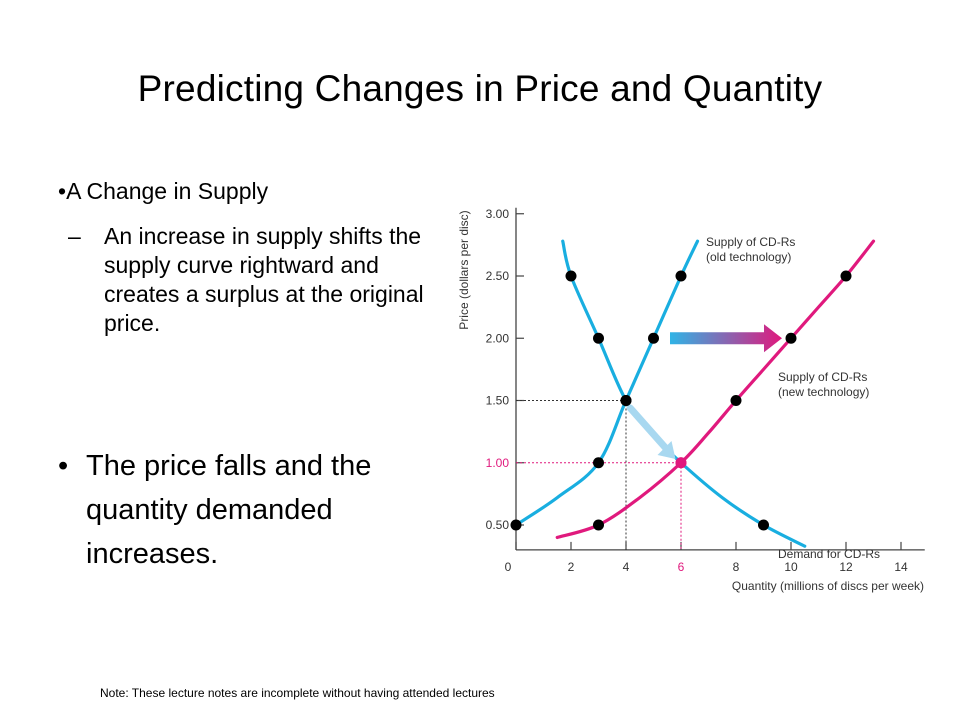  Describe the element at coordinates (748, 257) in the screenshot. I see `series-label: (old technology)` at that location.